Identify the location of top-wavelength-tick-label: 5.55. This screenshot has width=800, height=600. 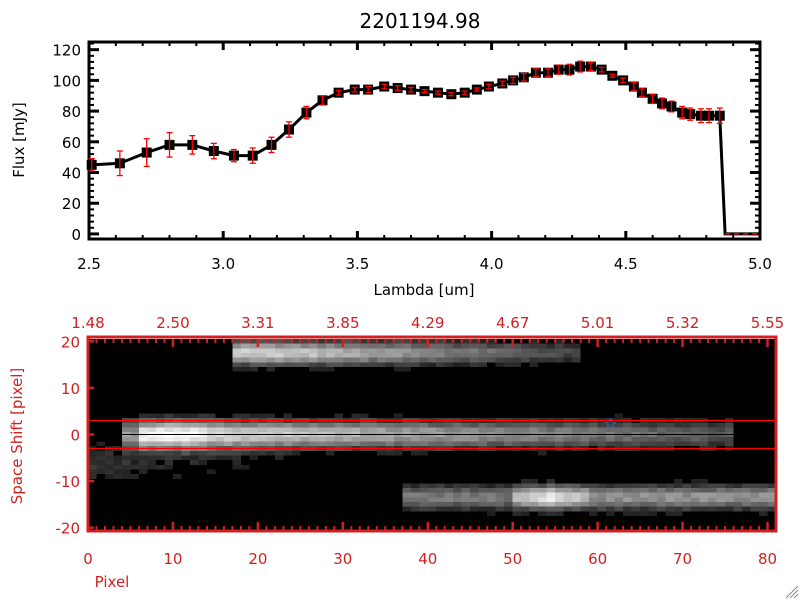
(767, 323).